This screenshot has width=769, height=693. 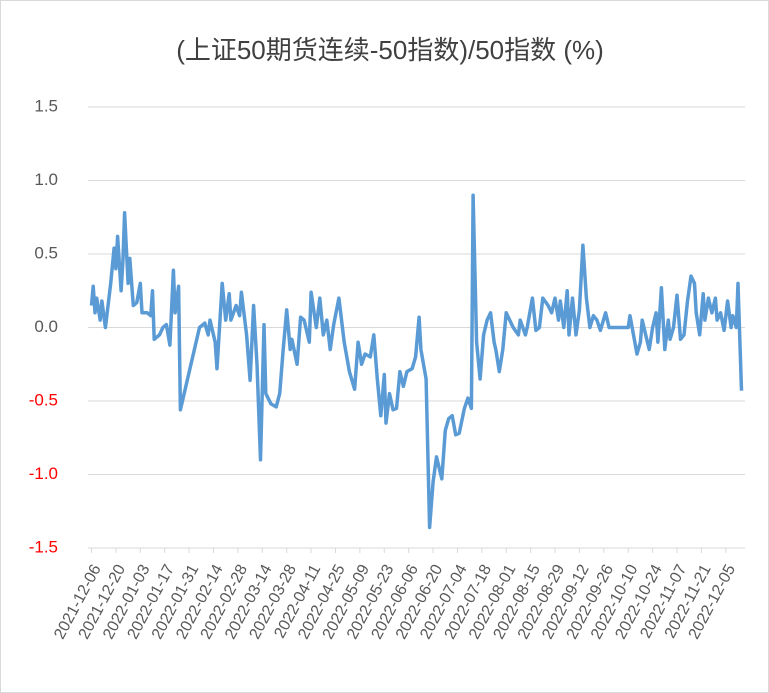 I want to click on y-tick-label: 1.0, so click(x=46, y=179).